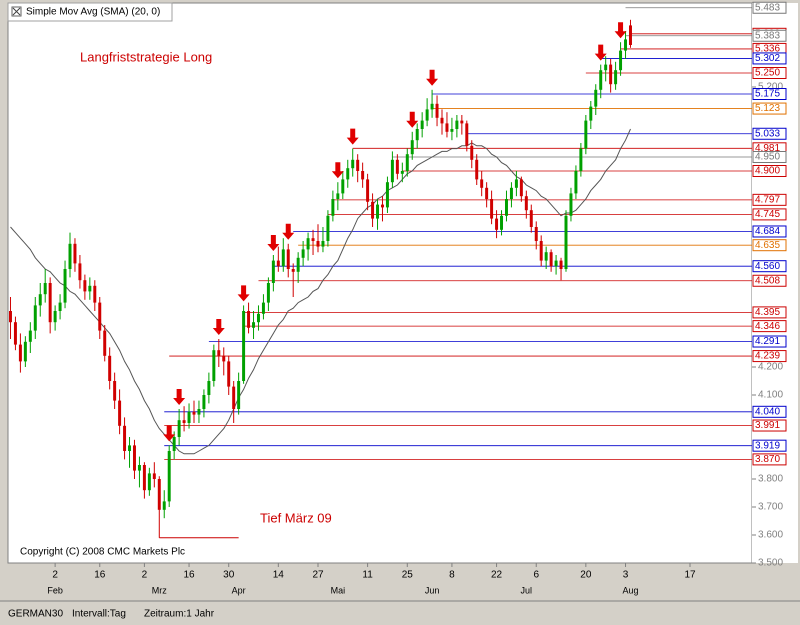 Image resolution: width=800 pixels, height=625 pixels. What do you see at coordinates (35, 614) in the screenshot?
I see `footer-symbol: GERMAN30` at bounding box center [35, 614].